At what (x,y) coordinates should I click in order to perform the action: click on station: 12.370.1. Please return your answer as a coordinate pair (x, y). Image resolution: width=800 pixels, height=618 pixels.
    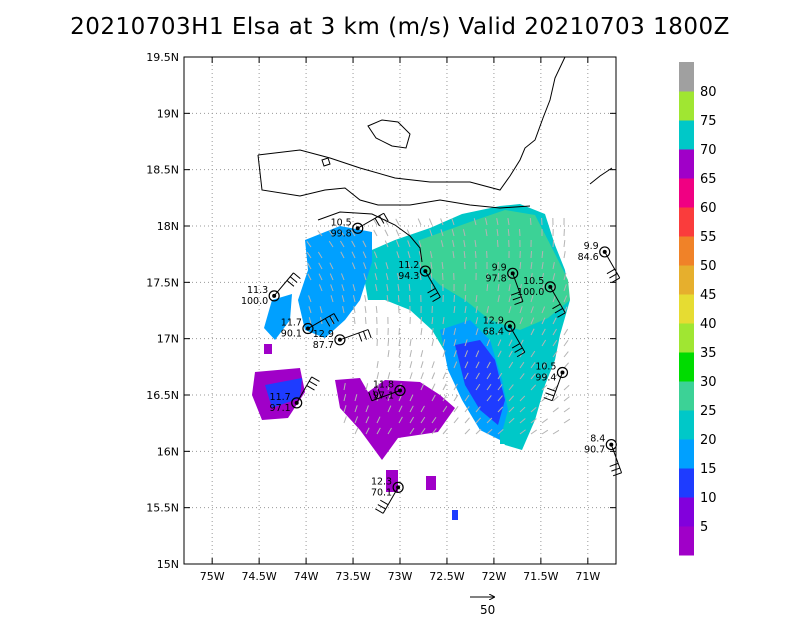
    Looking at the image, I should click on (387, 495).